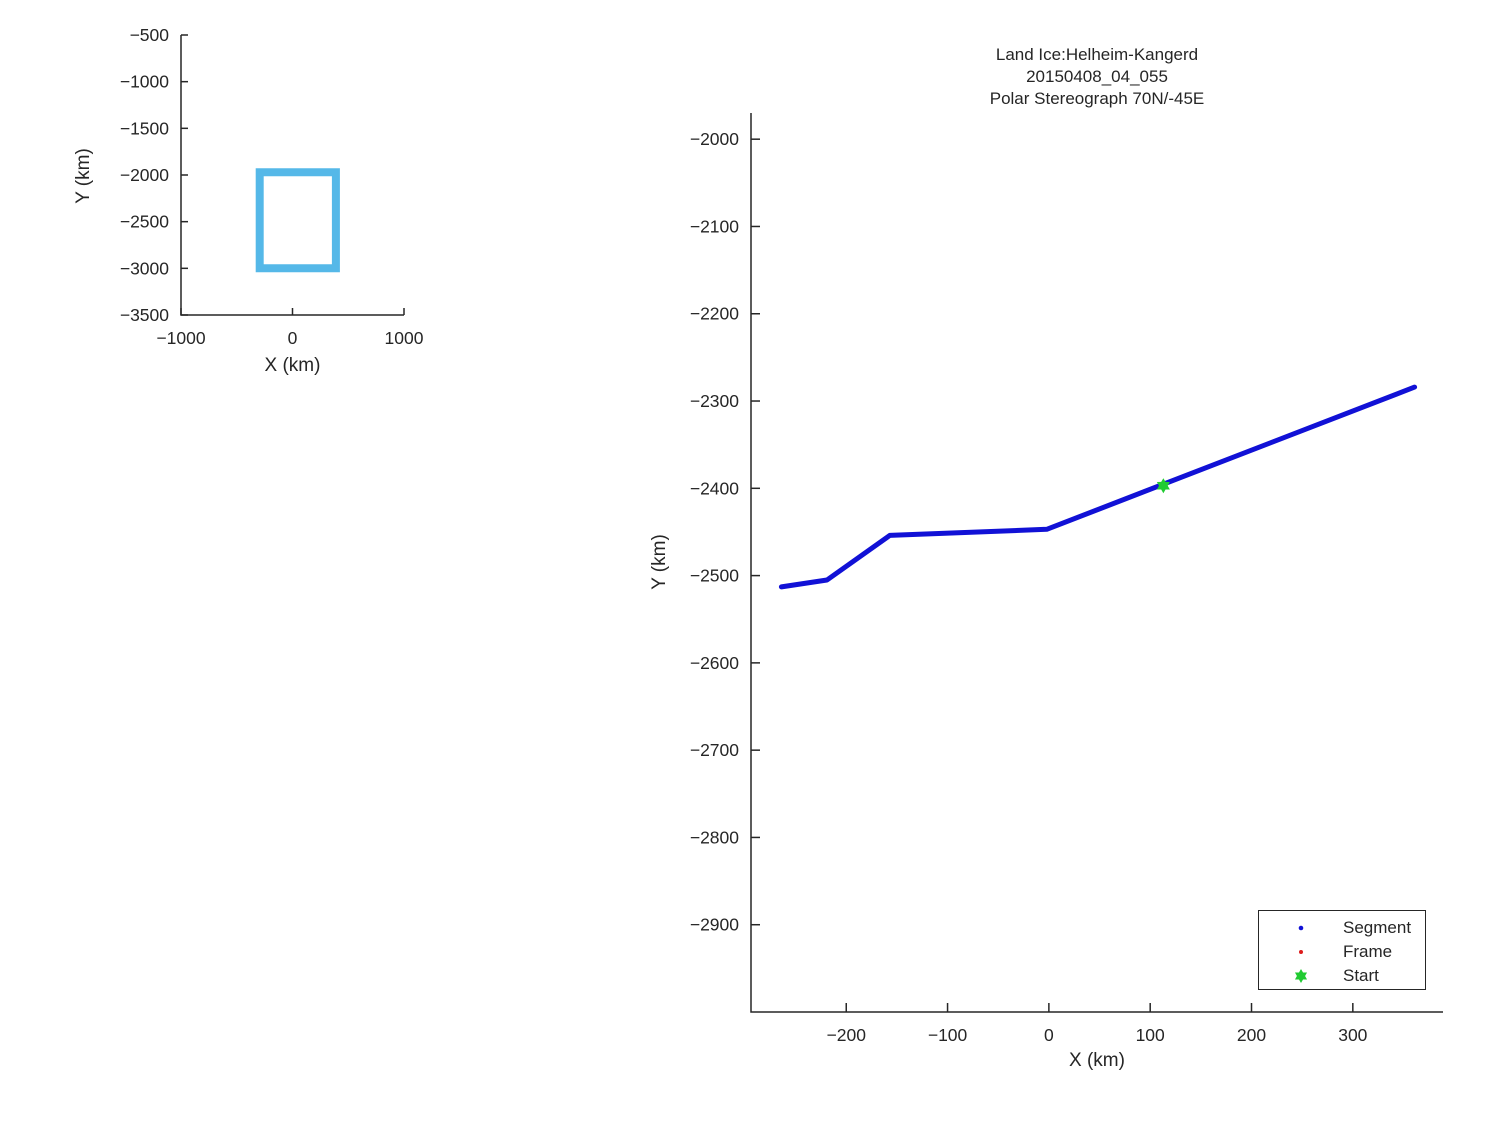  Describe the element at coordinates (714, 576) in the screenshot. I see `main-ytick-label: −2500` at that location.